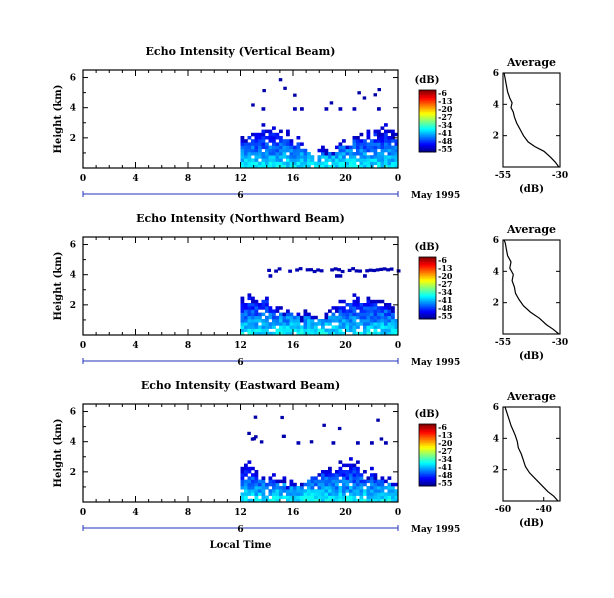 This screenshot has width=614, height=598. Describe the element at coordinates (135, 513) in the screenshot. I see `x-tick-label: 4` at that location.